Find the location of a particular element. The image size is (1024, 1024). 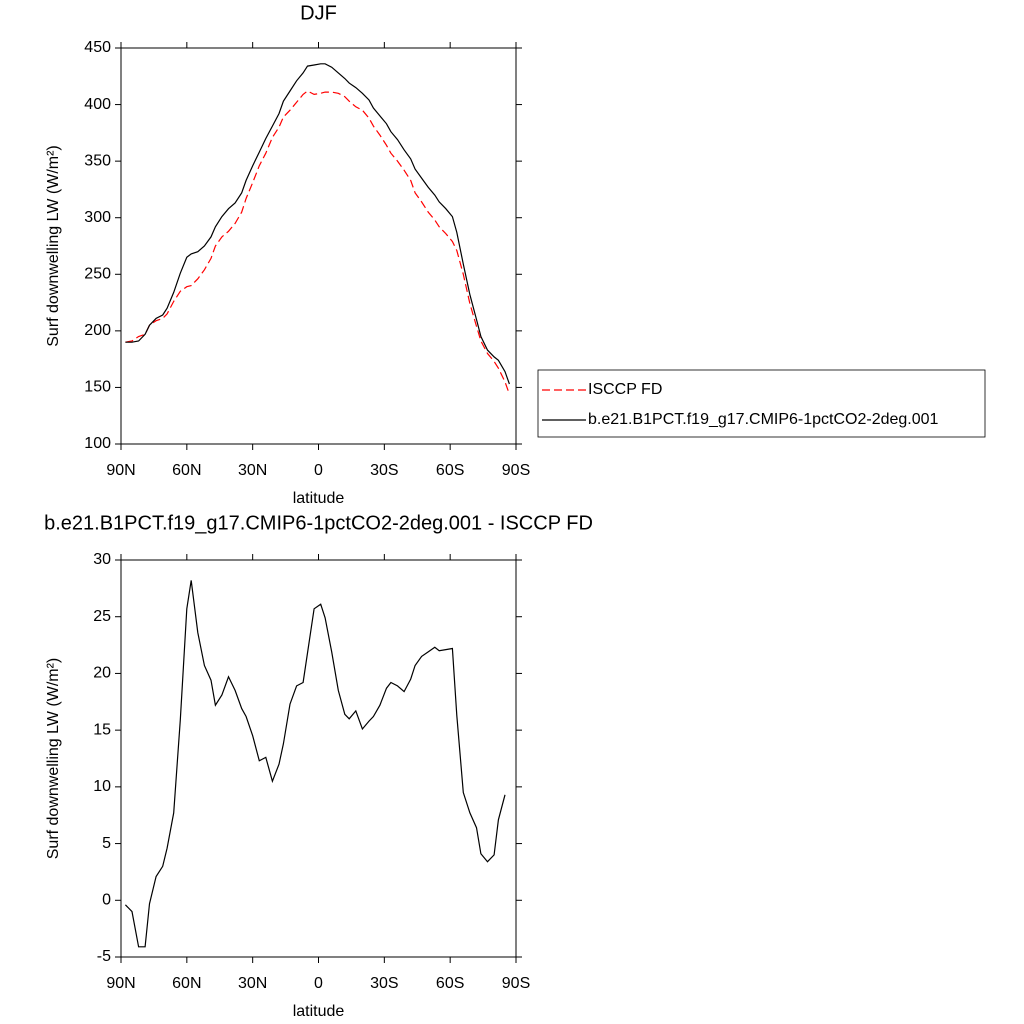

y-tick-label: 0 is located at coordinates (106, 900).